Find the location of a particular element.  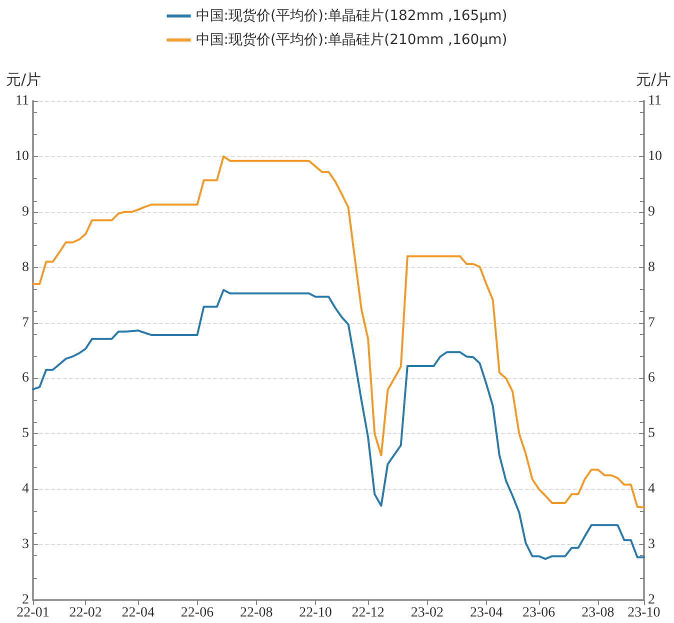

y-tick-label: 5 is located at coordinates (25, 434).